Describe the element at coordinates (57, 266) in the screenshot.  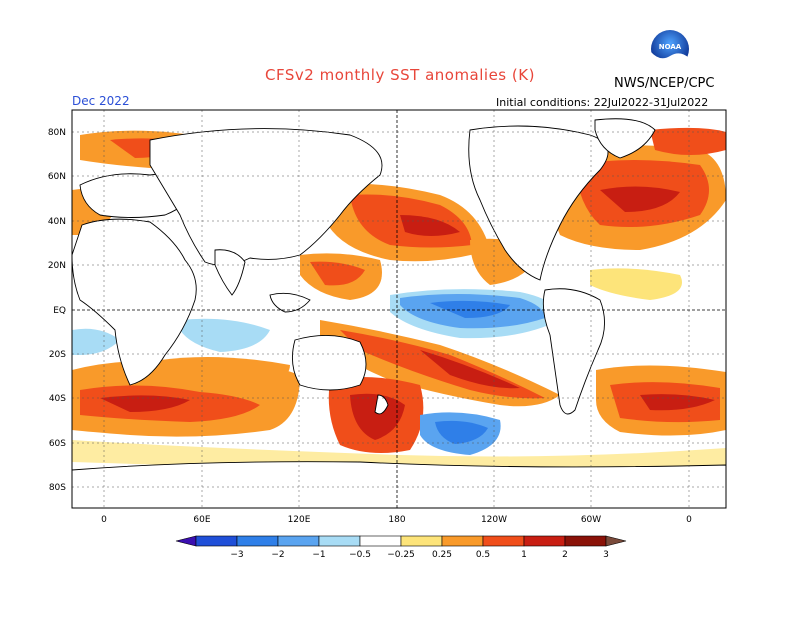
I see `lat-label: 20N` at that location.